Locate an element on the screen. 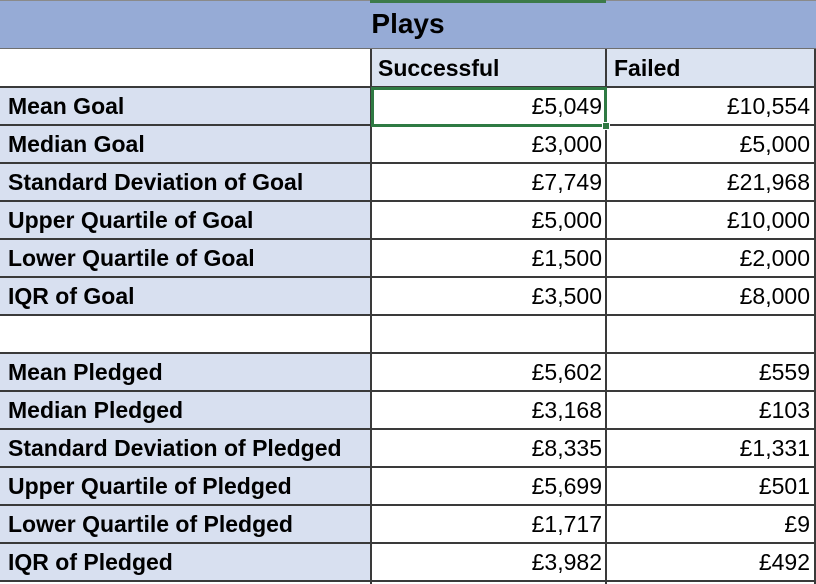  table-row: IQR of Pledged £3,982 £492 is located at coordinates (408, 562).